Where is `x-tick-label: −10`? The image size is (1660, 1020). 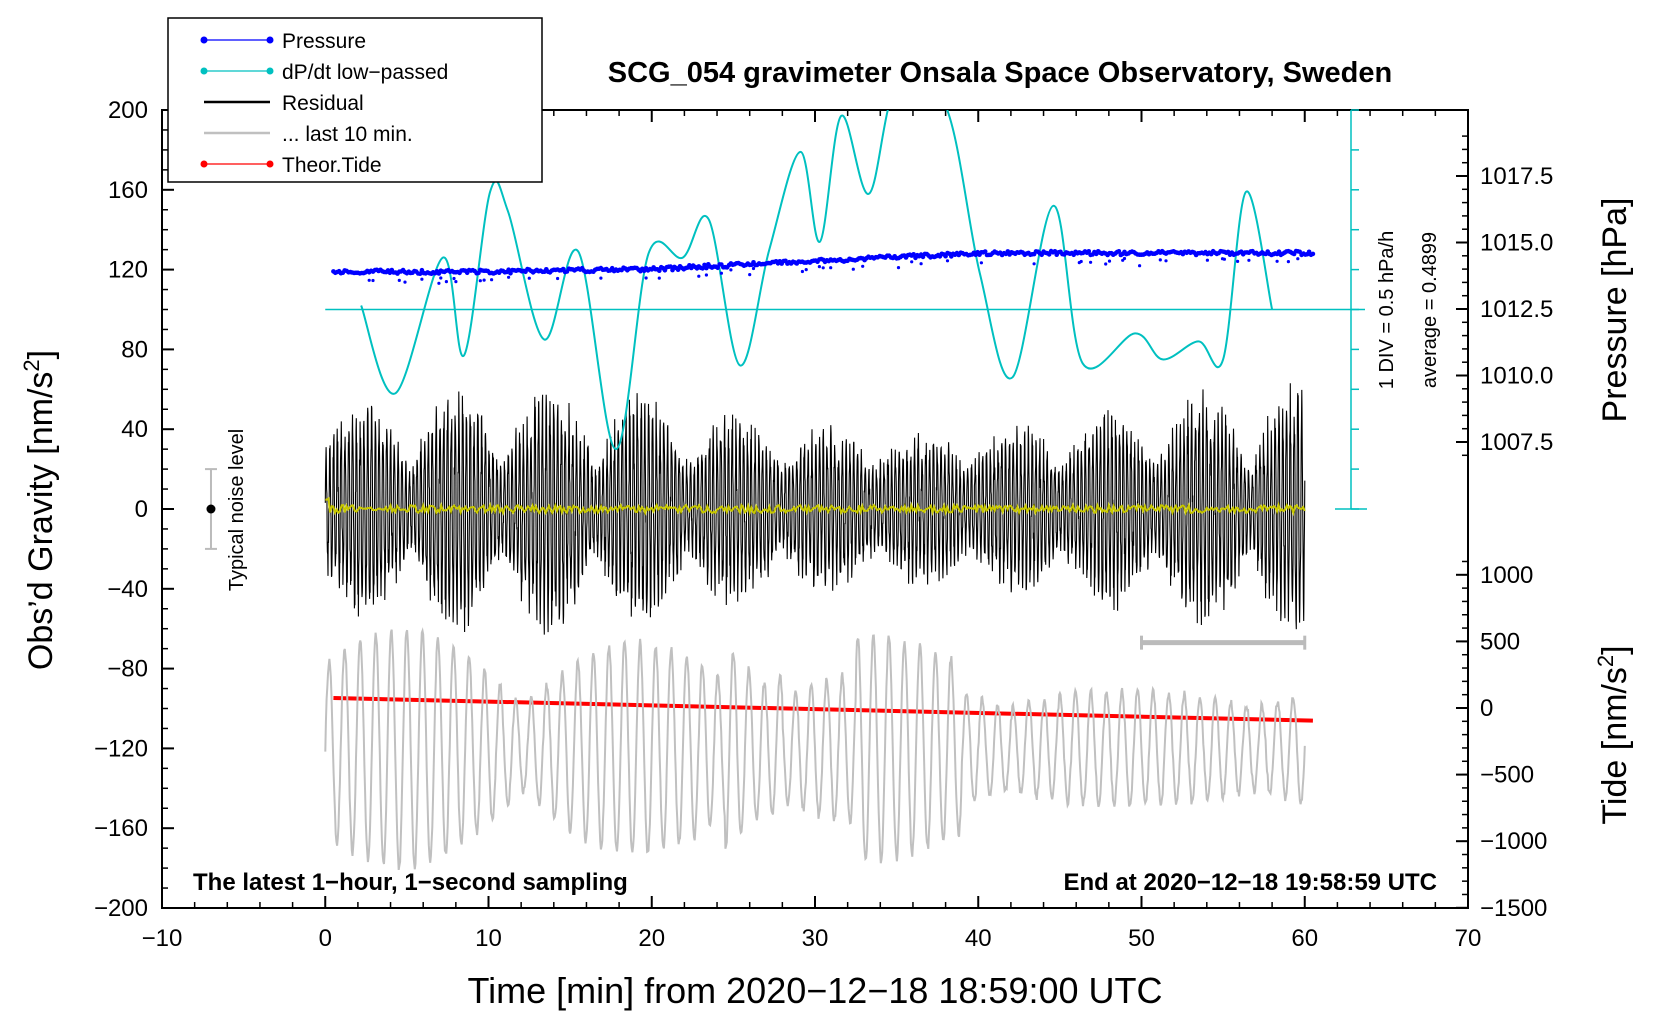
x-tick-label: −10 is located at coordinates (162, 938).